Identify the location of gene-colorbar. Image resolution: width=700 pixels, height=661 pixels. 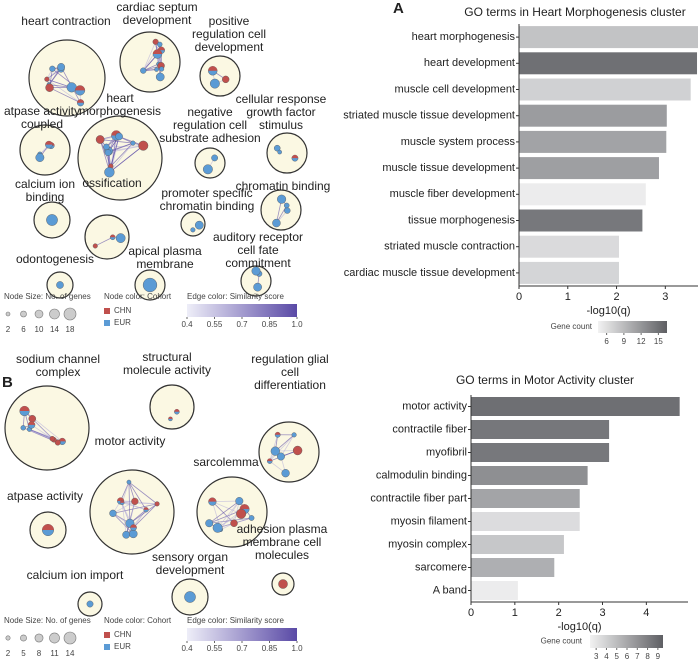
(632, 327).